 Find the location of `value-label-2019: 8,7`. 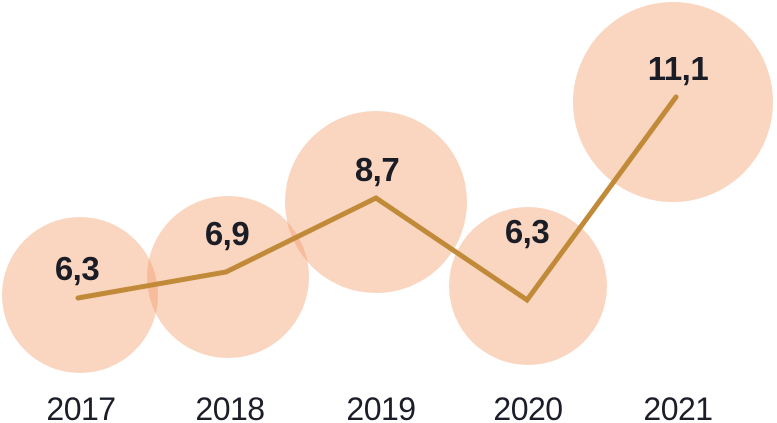

value-label-2019: 8,7 is located at coordinates (377, 169).